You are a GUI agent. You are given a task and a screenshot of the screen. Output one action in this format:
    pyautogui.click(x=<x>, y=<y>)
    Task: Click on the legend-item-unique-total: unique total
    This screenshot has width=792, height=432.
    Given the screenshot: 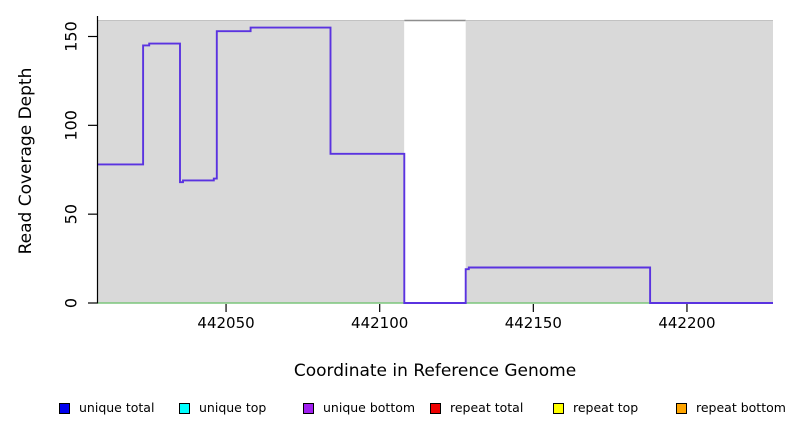 What is the action you would take?
    pyautogui.click(x=106, y=408)
    